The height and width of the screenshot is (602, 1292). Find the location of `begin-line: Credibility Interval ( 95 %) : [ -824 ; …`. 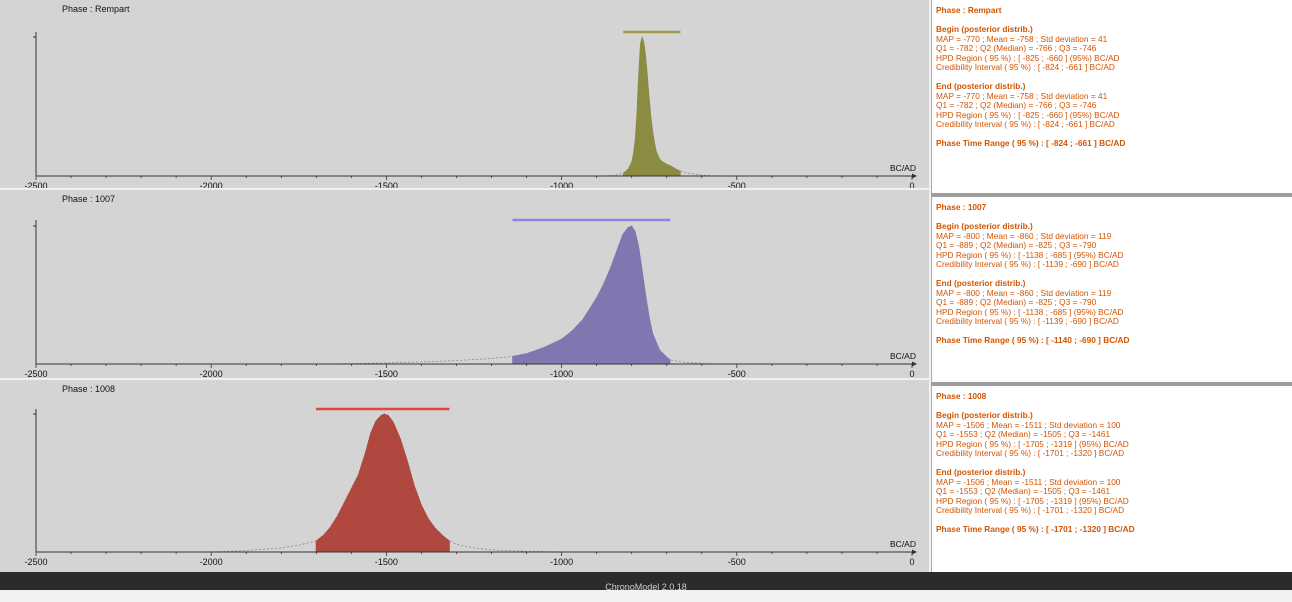

begin-line: Credibility Interval ( 95 %) : [ -824 ; … is located at coordinates (1025, 67).